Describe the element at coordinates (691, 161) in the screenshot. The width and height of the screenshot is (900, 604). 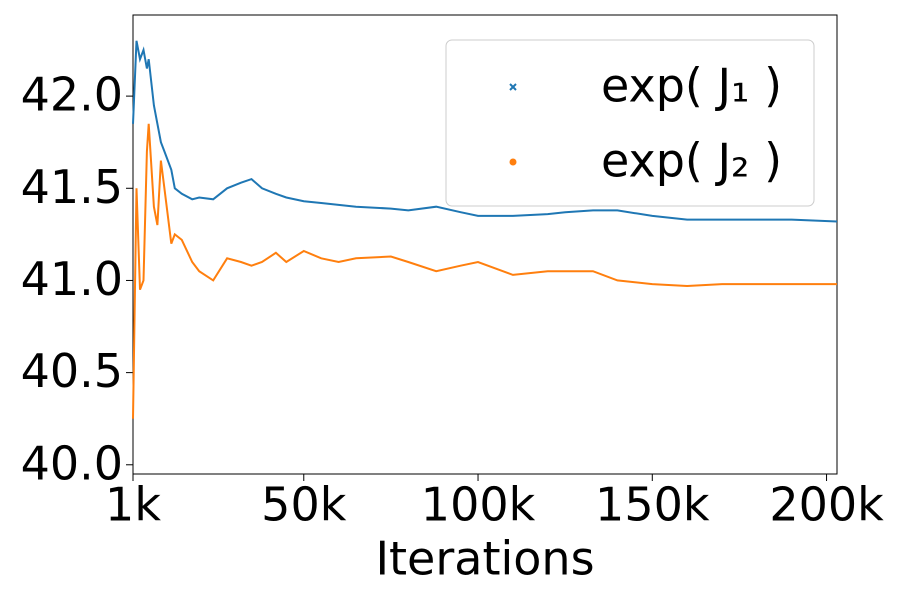
I see `legend-label: exp( J₂ )` at that location.